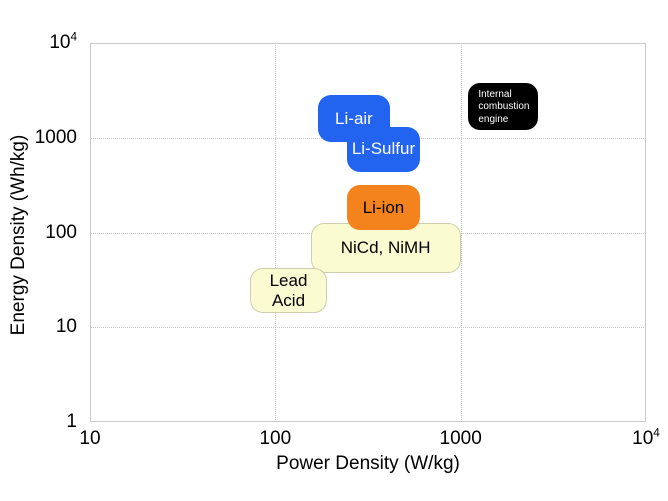  What do you see at coordinates (63, 41) in the screenshot?
I see `y-tick-label-10000: 10⁴` at bounding box center [63, 41].